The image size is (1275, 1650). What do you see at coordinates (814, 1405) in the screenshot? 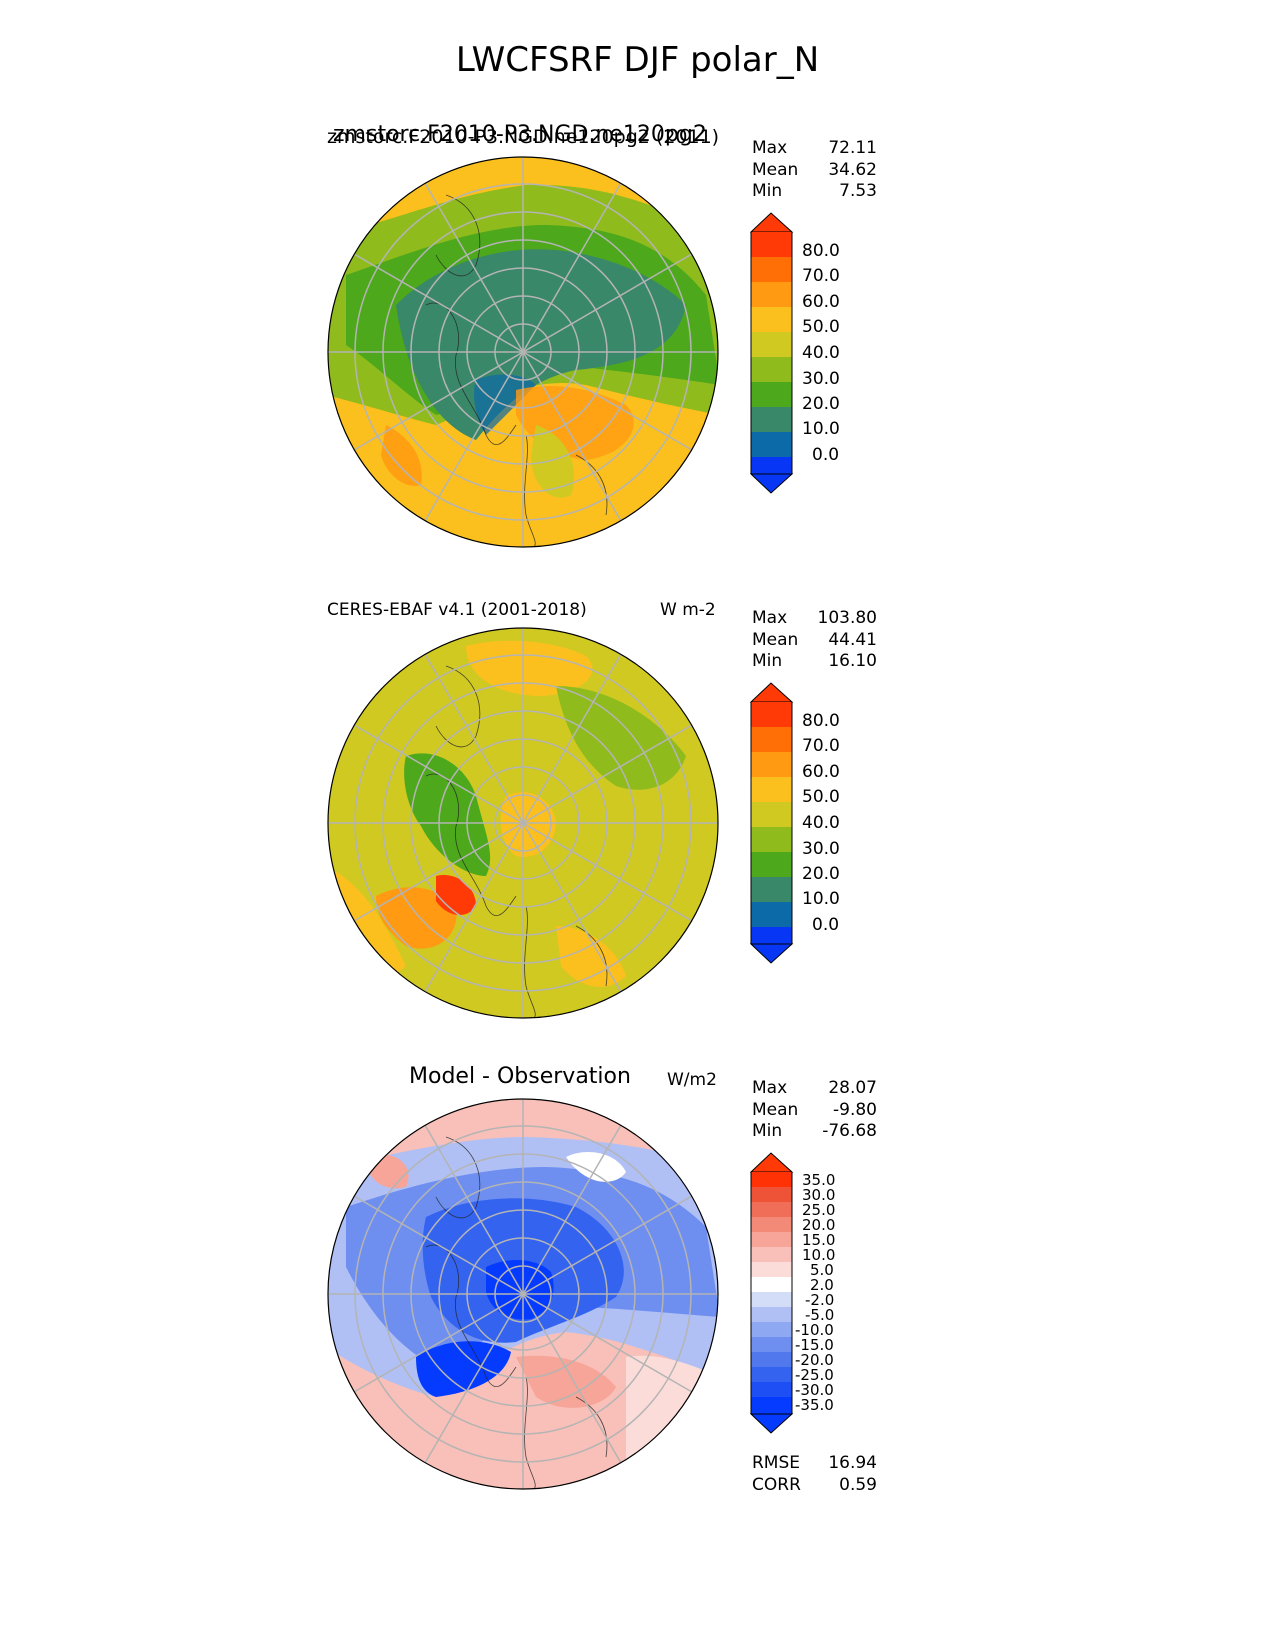
I see `colorbar-tick: -35.0` at bounding box center [814, 1405].